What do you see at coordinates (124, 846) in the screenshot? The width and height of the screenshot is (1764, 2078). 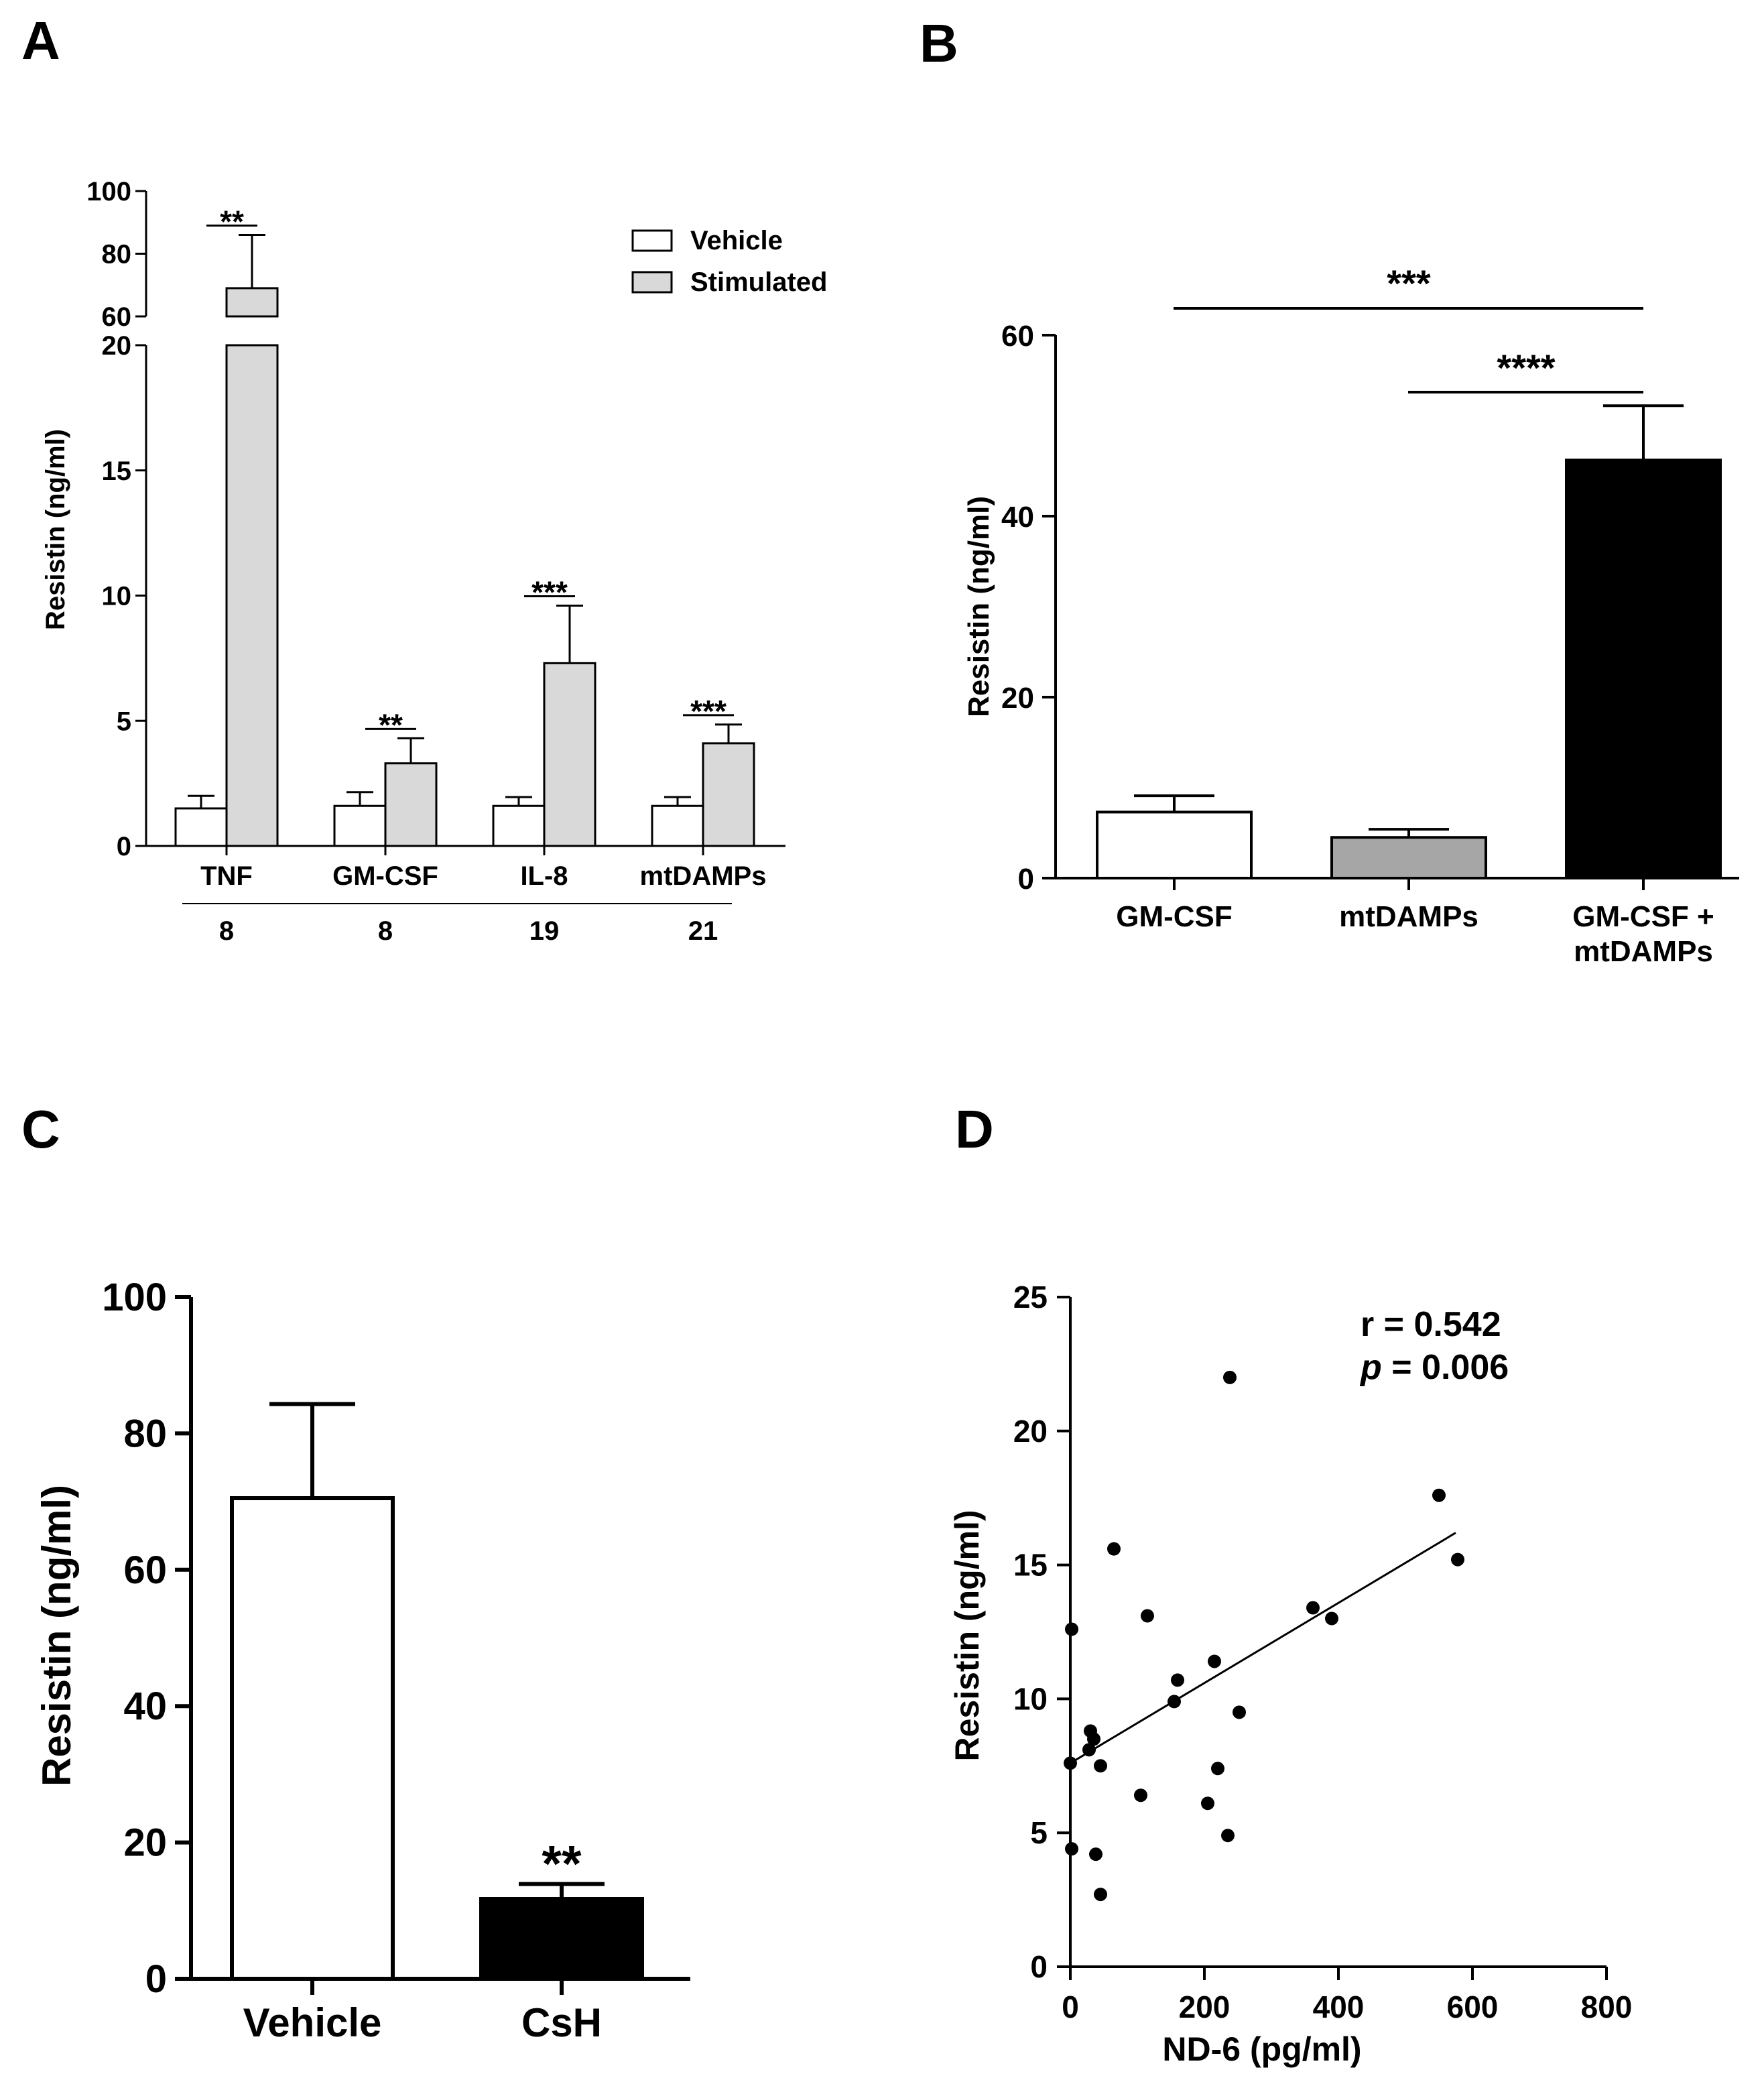 I see `panel-a-ytick-label: 0` at bounding box center [124, 846].